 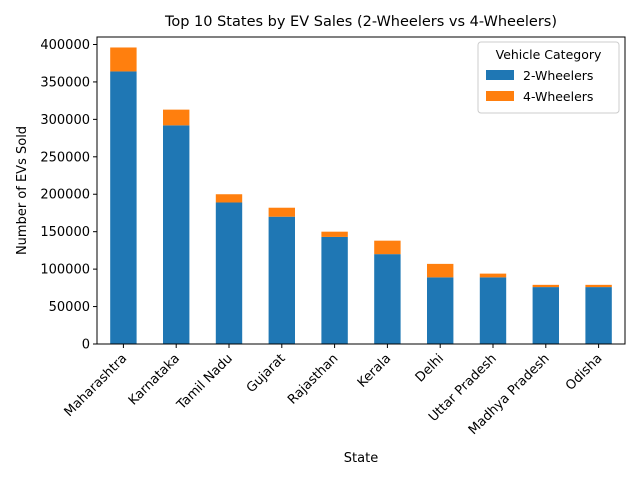 What do you see at coordinates (65, 120) in the screenshot?
I see `y-tick-label: 300000` at bounding box center [65, 120].